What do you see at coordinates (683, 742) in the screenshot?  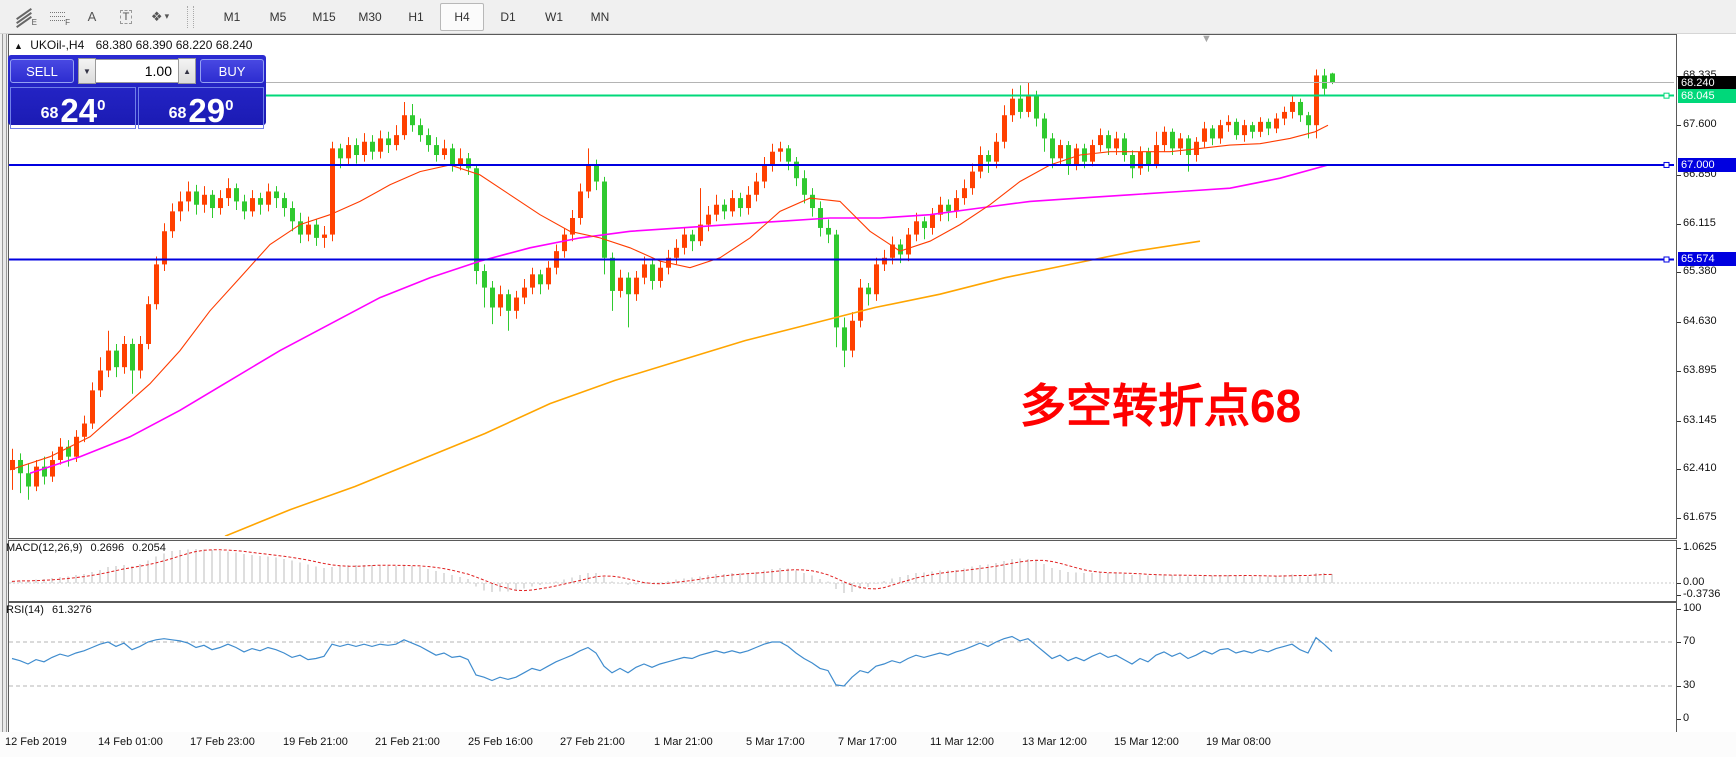 I see `time-axis-label: 1 Mar 21:00` at bounding box center [683, 742].